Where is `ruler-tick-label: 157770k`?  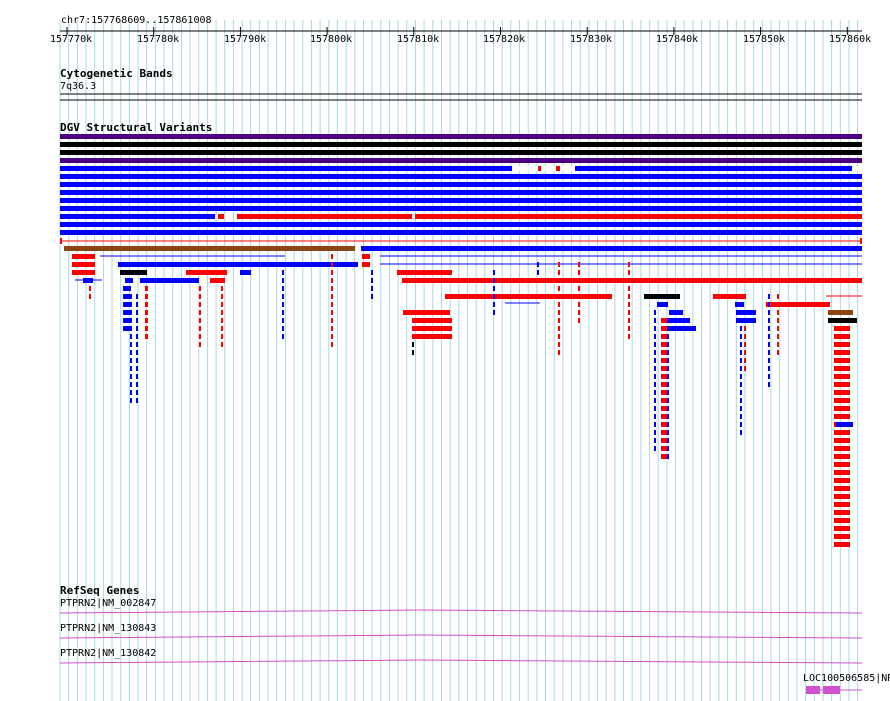
ruler-tick-label: 157770k is located at coordinates (71, 39).